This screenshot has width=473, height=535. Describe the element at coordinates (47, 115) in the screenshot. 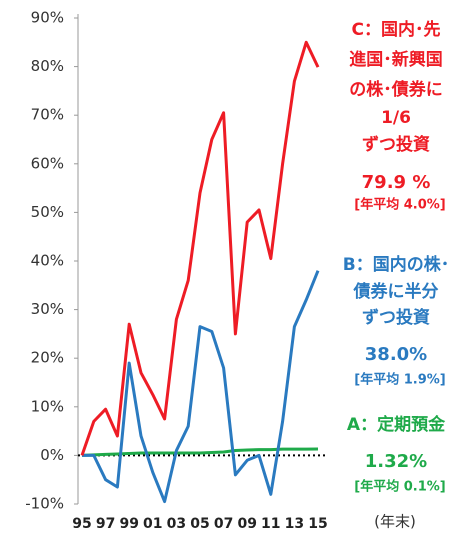

I see `y-tick-label: 70%` at that location.